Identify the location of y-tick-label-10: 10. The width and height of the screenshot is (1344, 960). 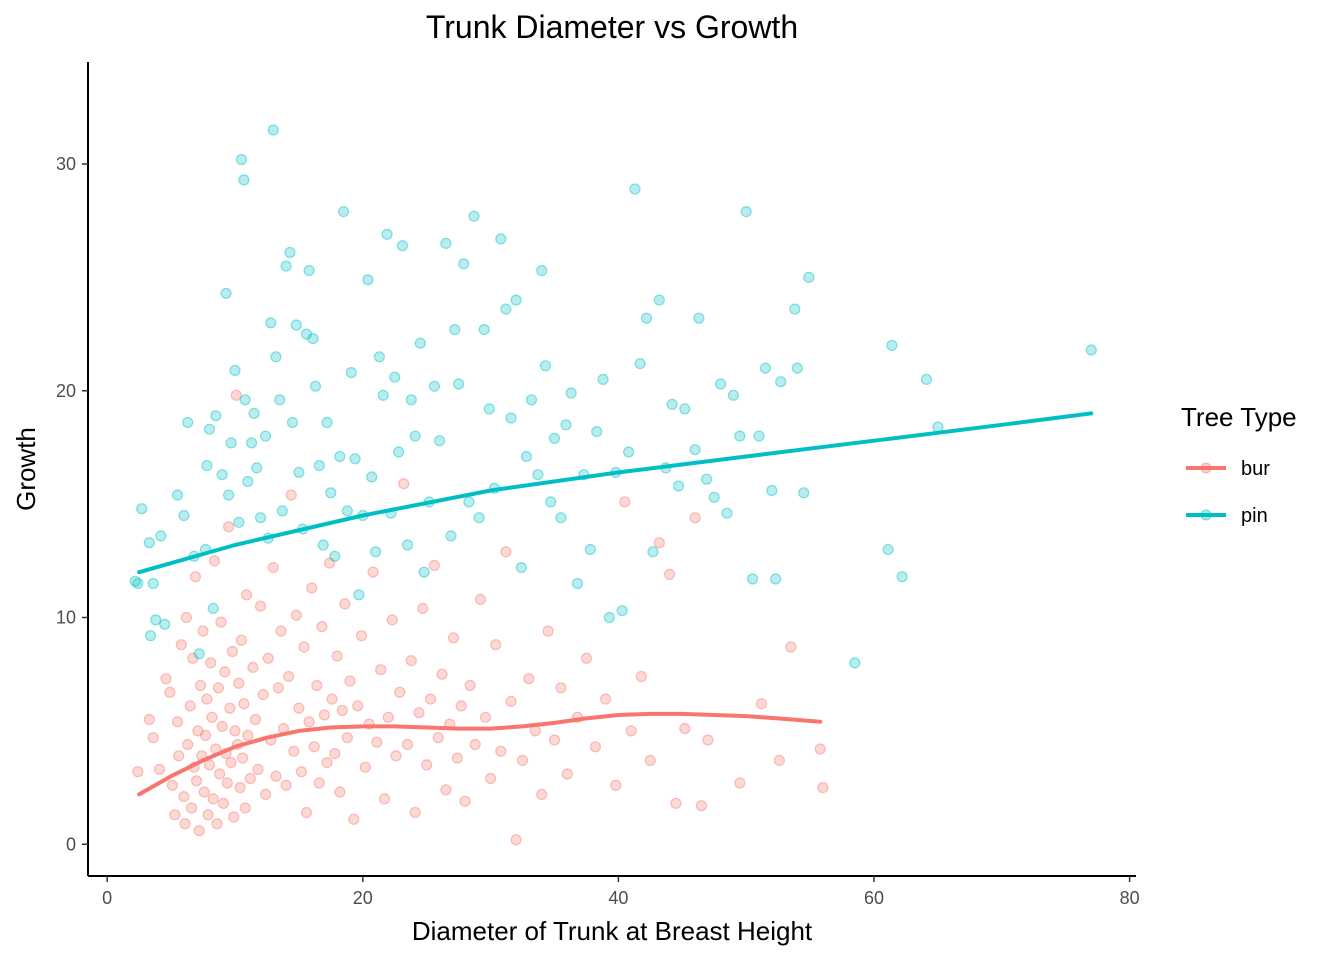
(66, 618).